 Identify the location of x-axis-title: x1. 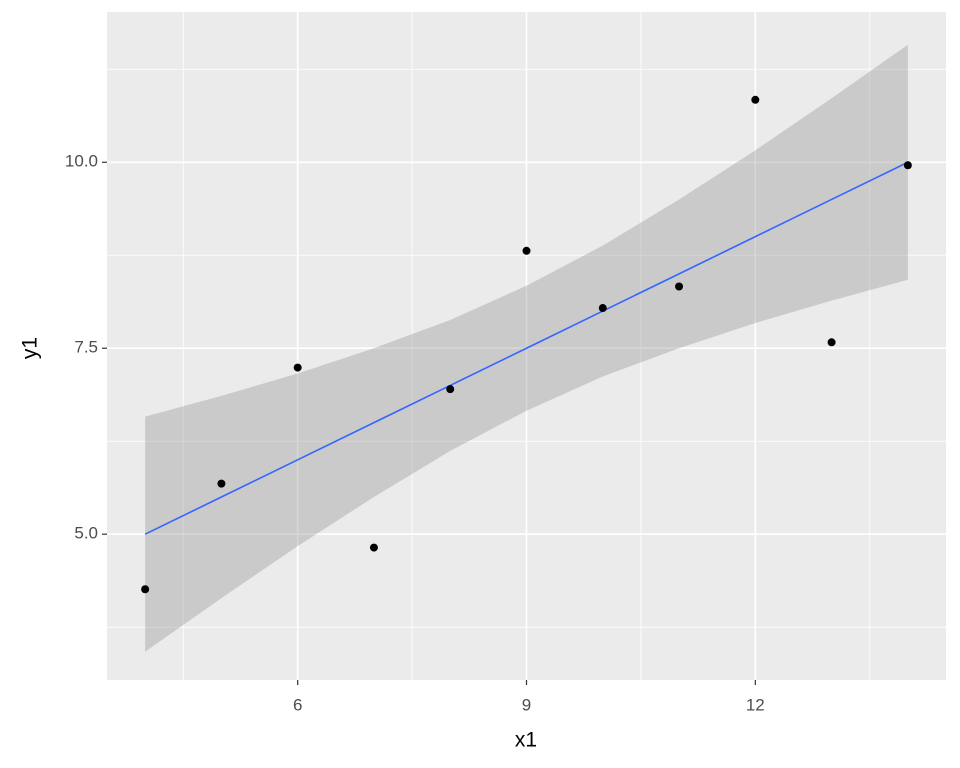
(526, 740).